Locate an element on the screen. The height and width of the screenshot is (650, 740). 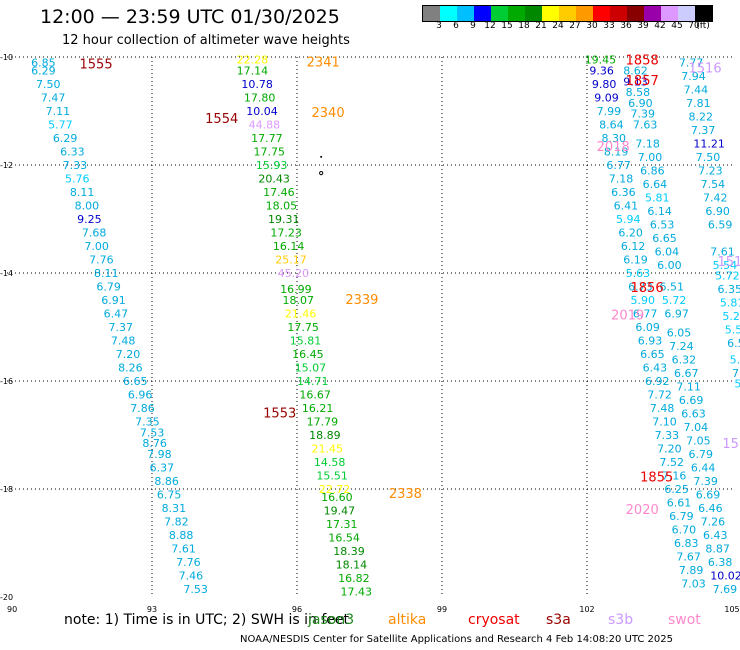
mission-legend-altika: altika is located at coordinates (407, 620).